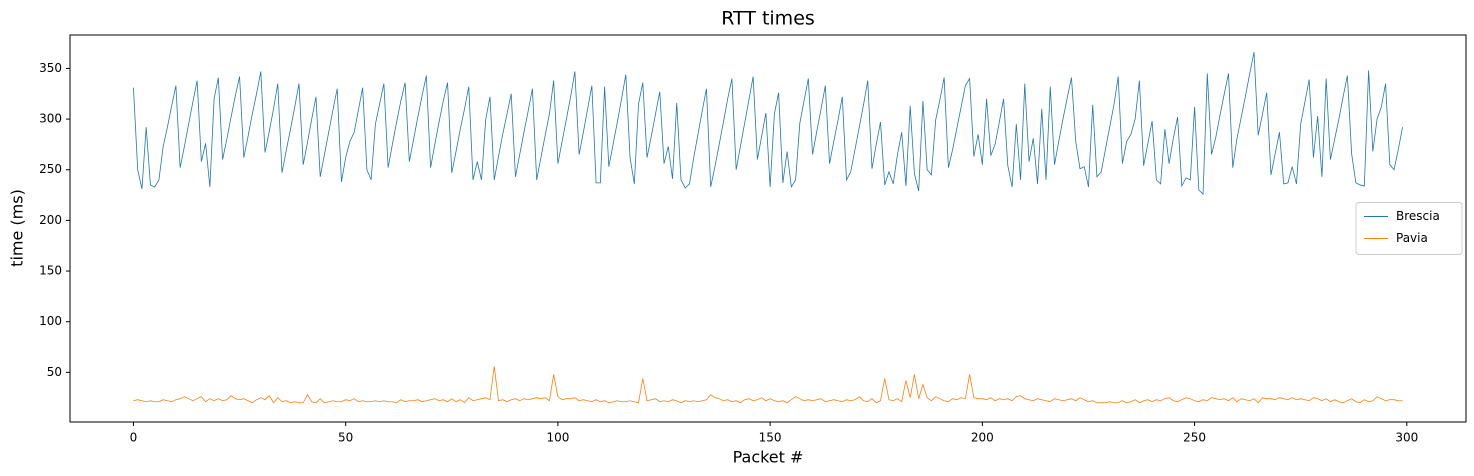 The height and width of the screenshot is (476, 1474). Describe the element at coordinates (17, 228) in the screenshot. I see `y-axis-label: time (ms)` at that location.